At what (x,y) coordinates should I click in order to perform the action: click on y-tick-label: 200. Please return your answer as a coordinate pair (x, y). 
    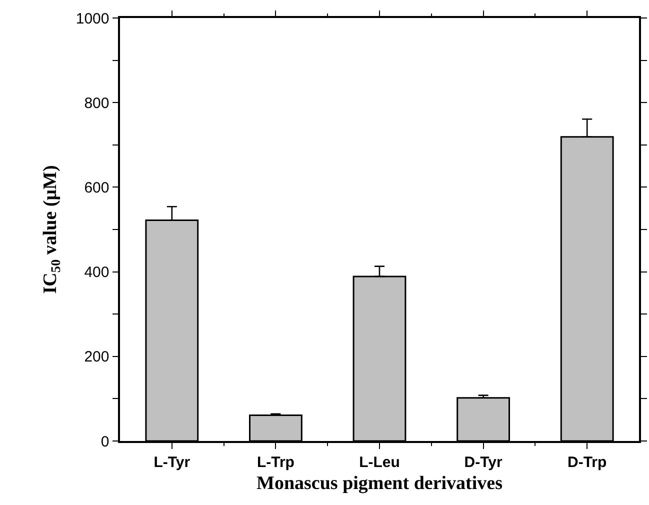
    Looking at the image, I should click on (97, 357).